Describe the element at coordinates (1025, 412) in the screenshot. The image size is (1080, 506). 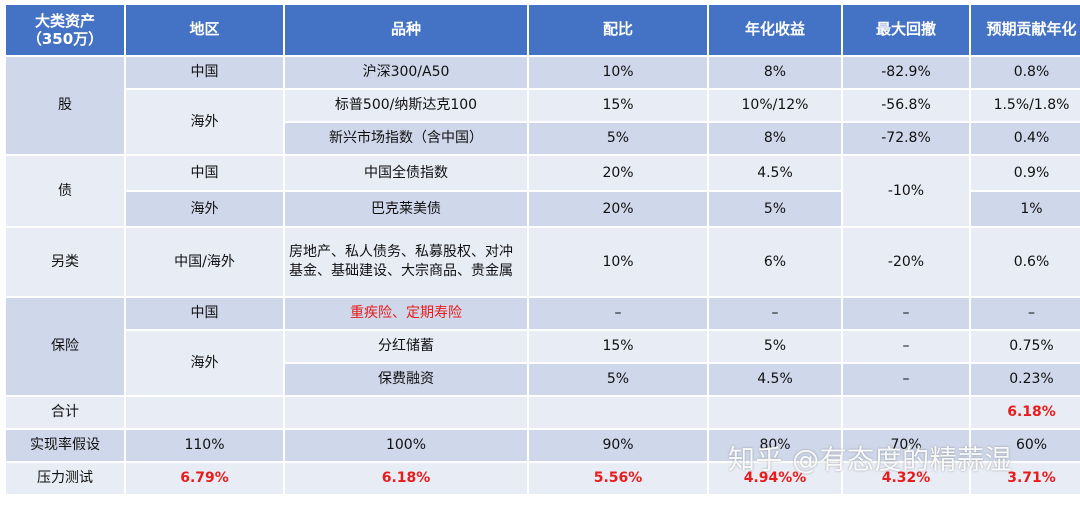
I see `total-contribution: 6.18%` at that location.